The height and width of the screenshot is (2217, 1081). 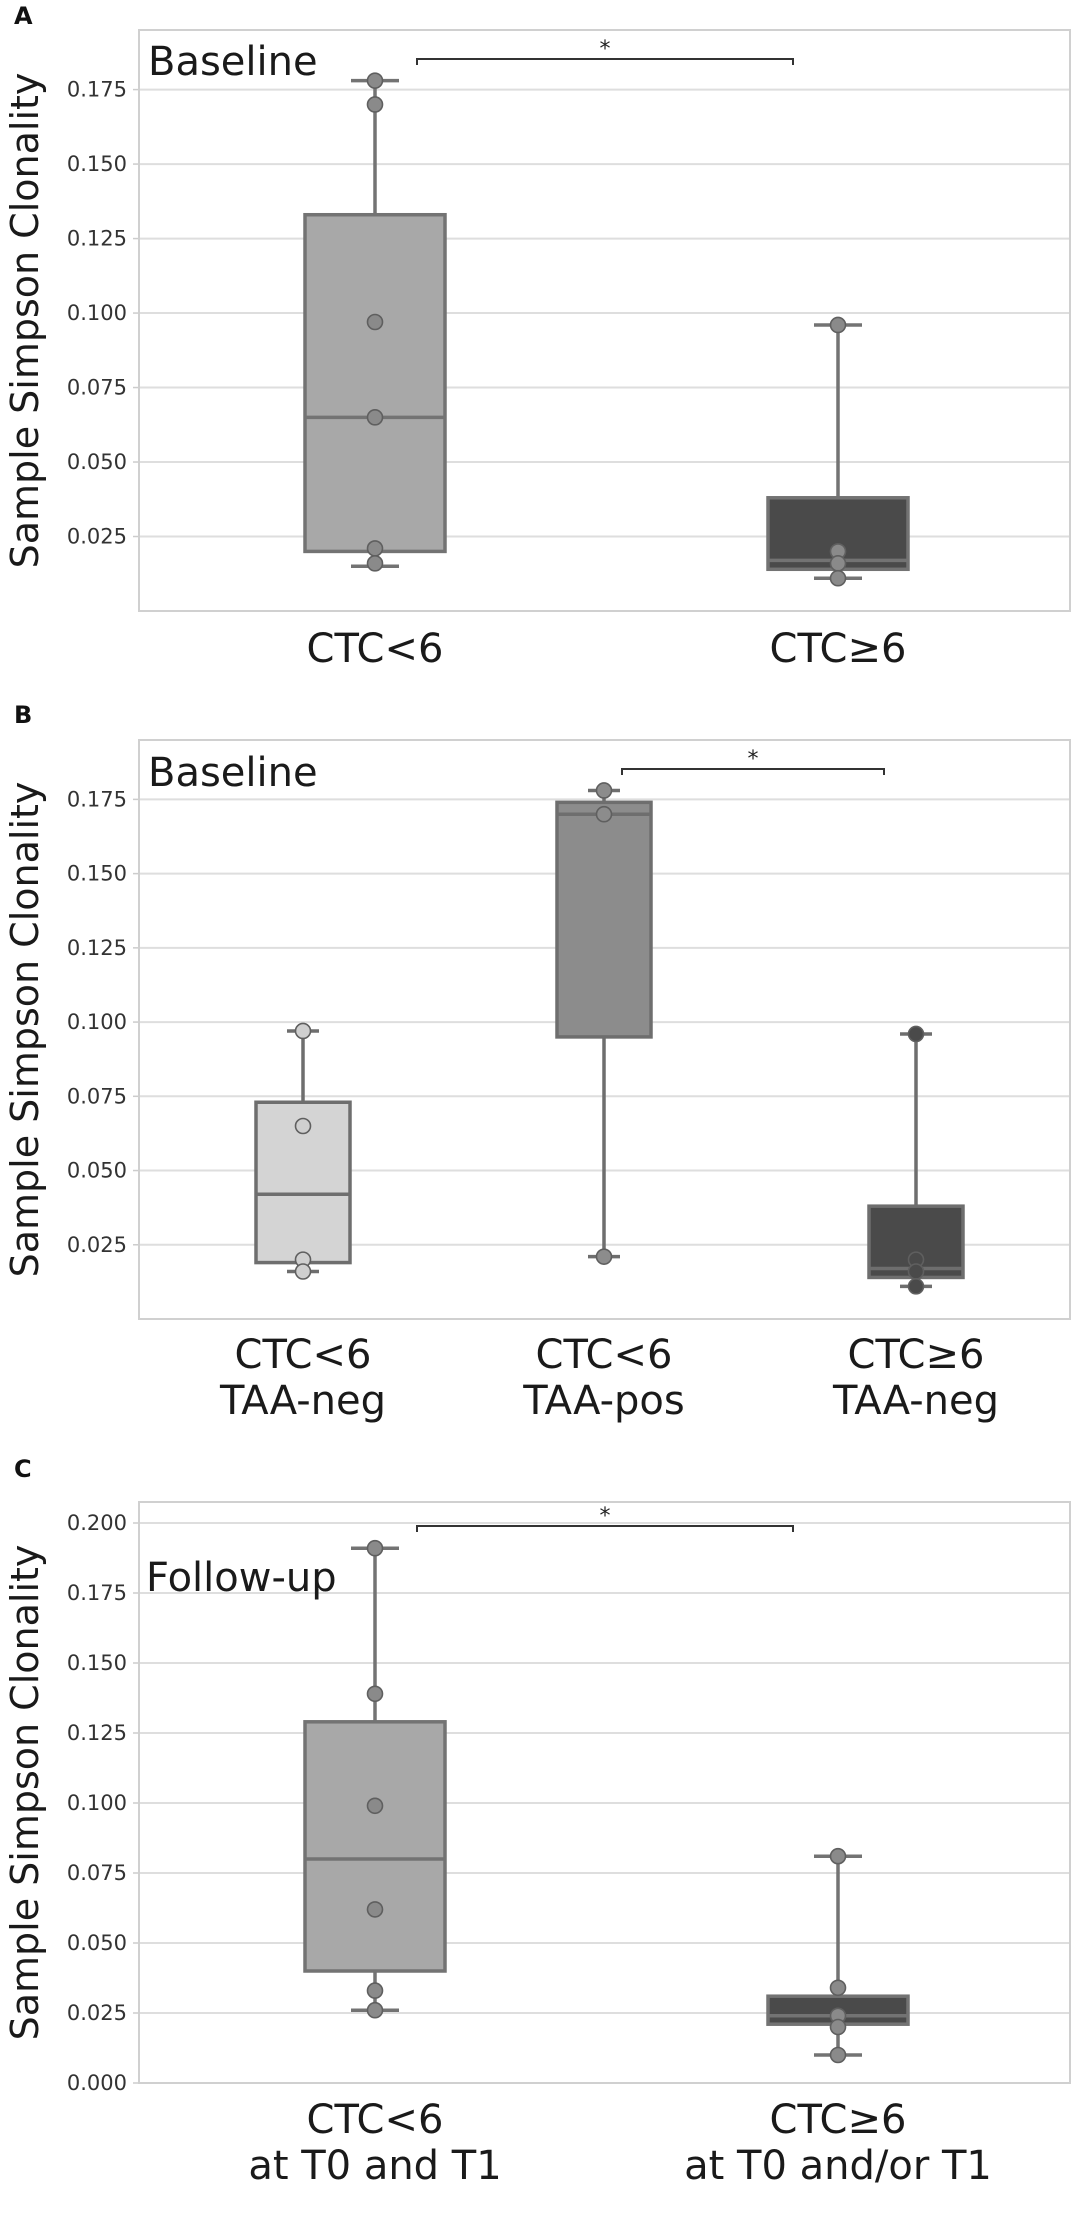 I want to click on y-tick-label: 0.200, so click(x=97, y=1523).